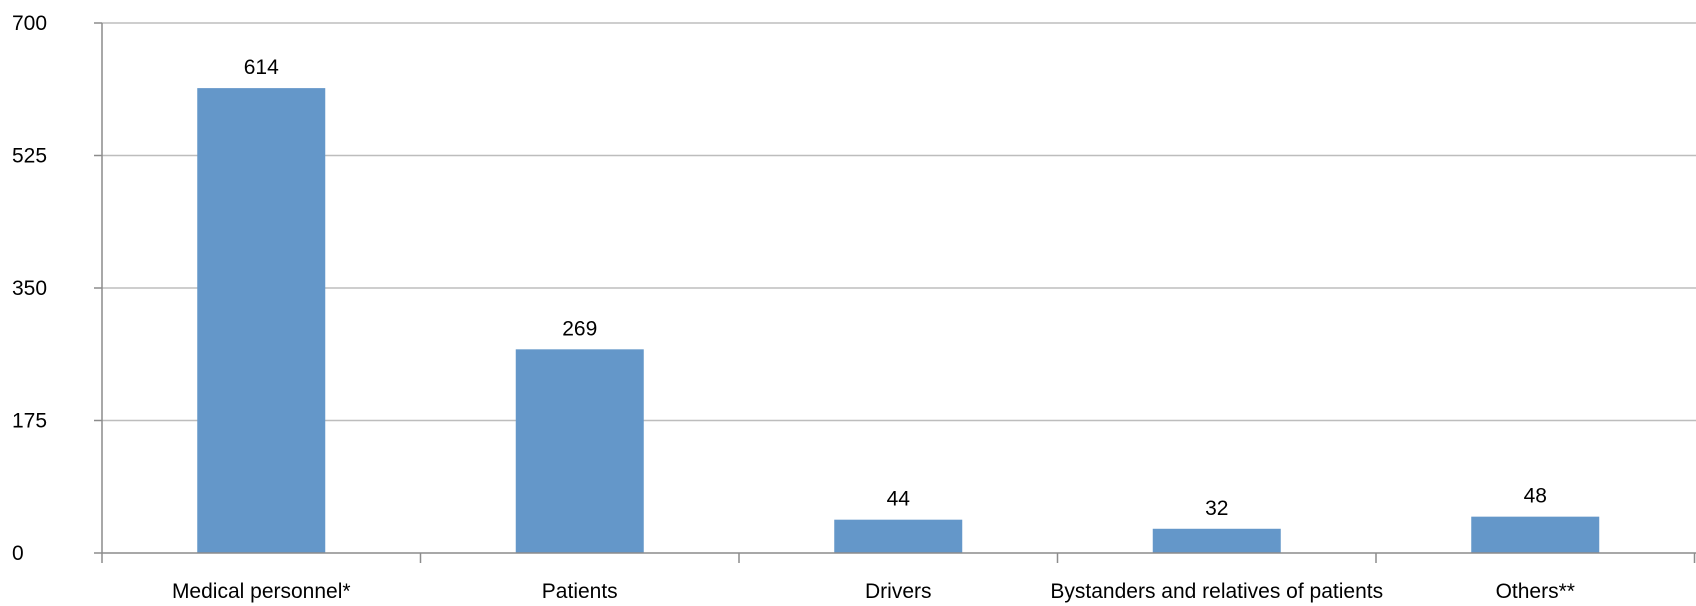 Image resolution: width=1696 pixels, height=606 pixels. Describe the element at coordinates (1535, 591) in the screenshot. I see `x-category-label: Others**` at that location.